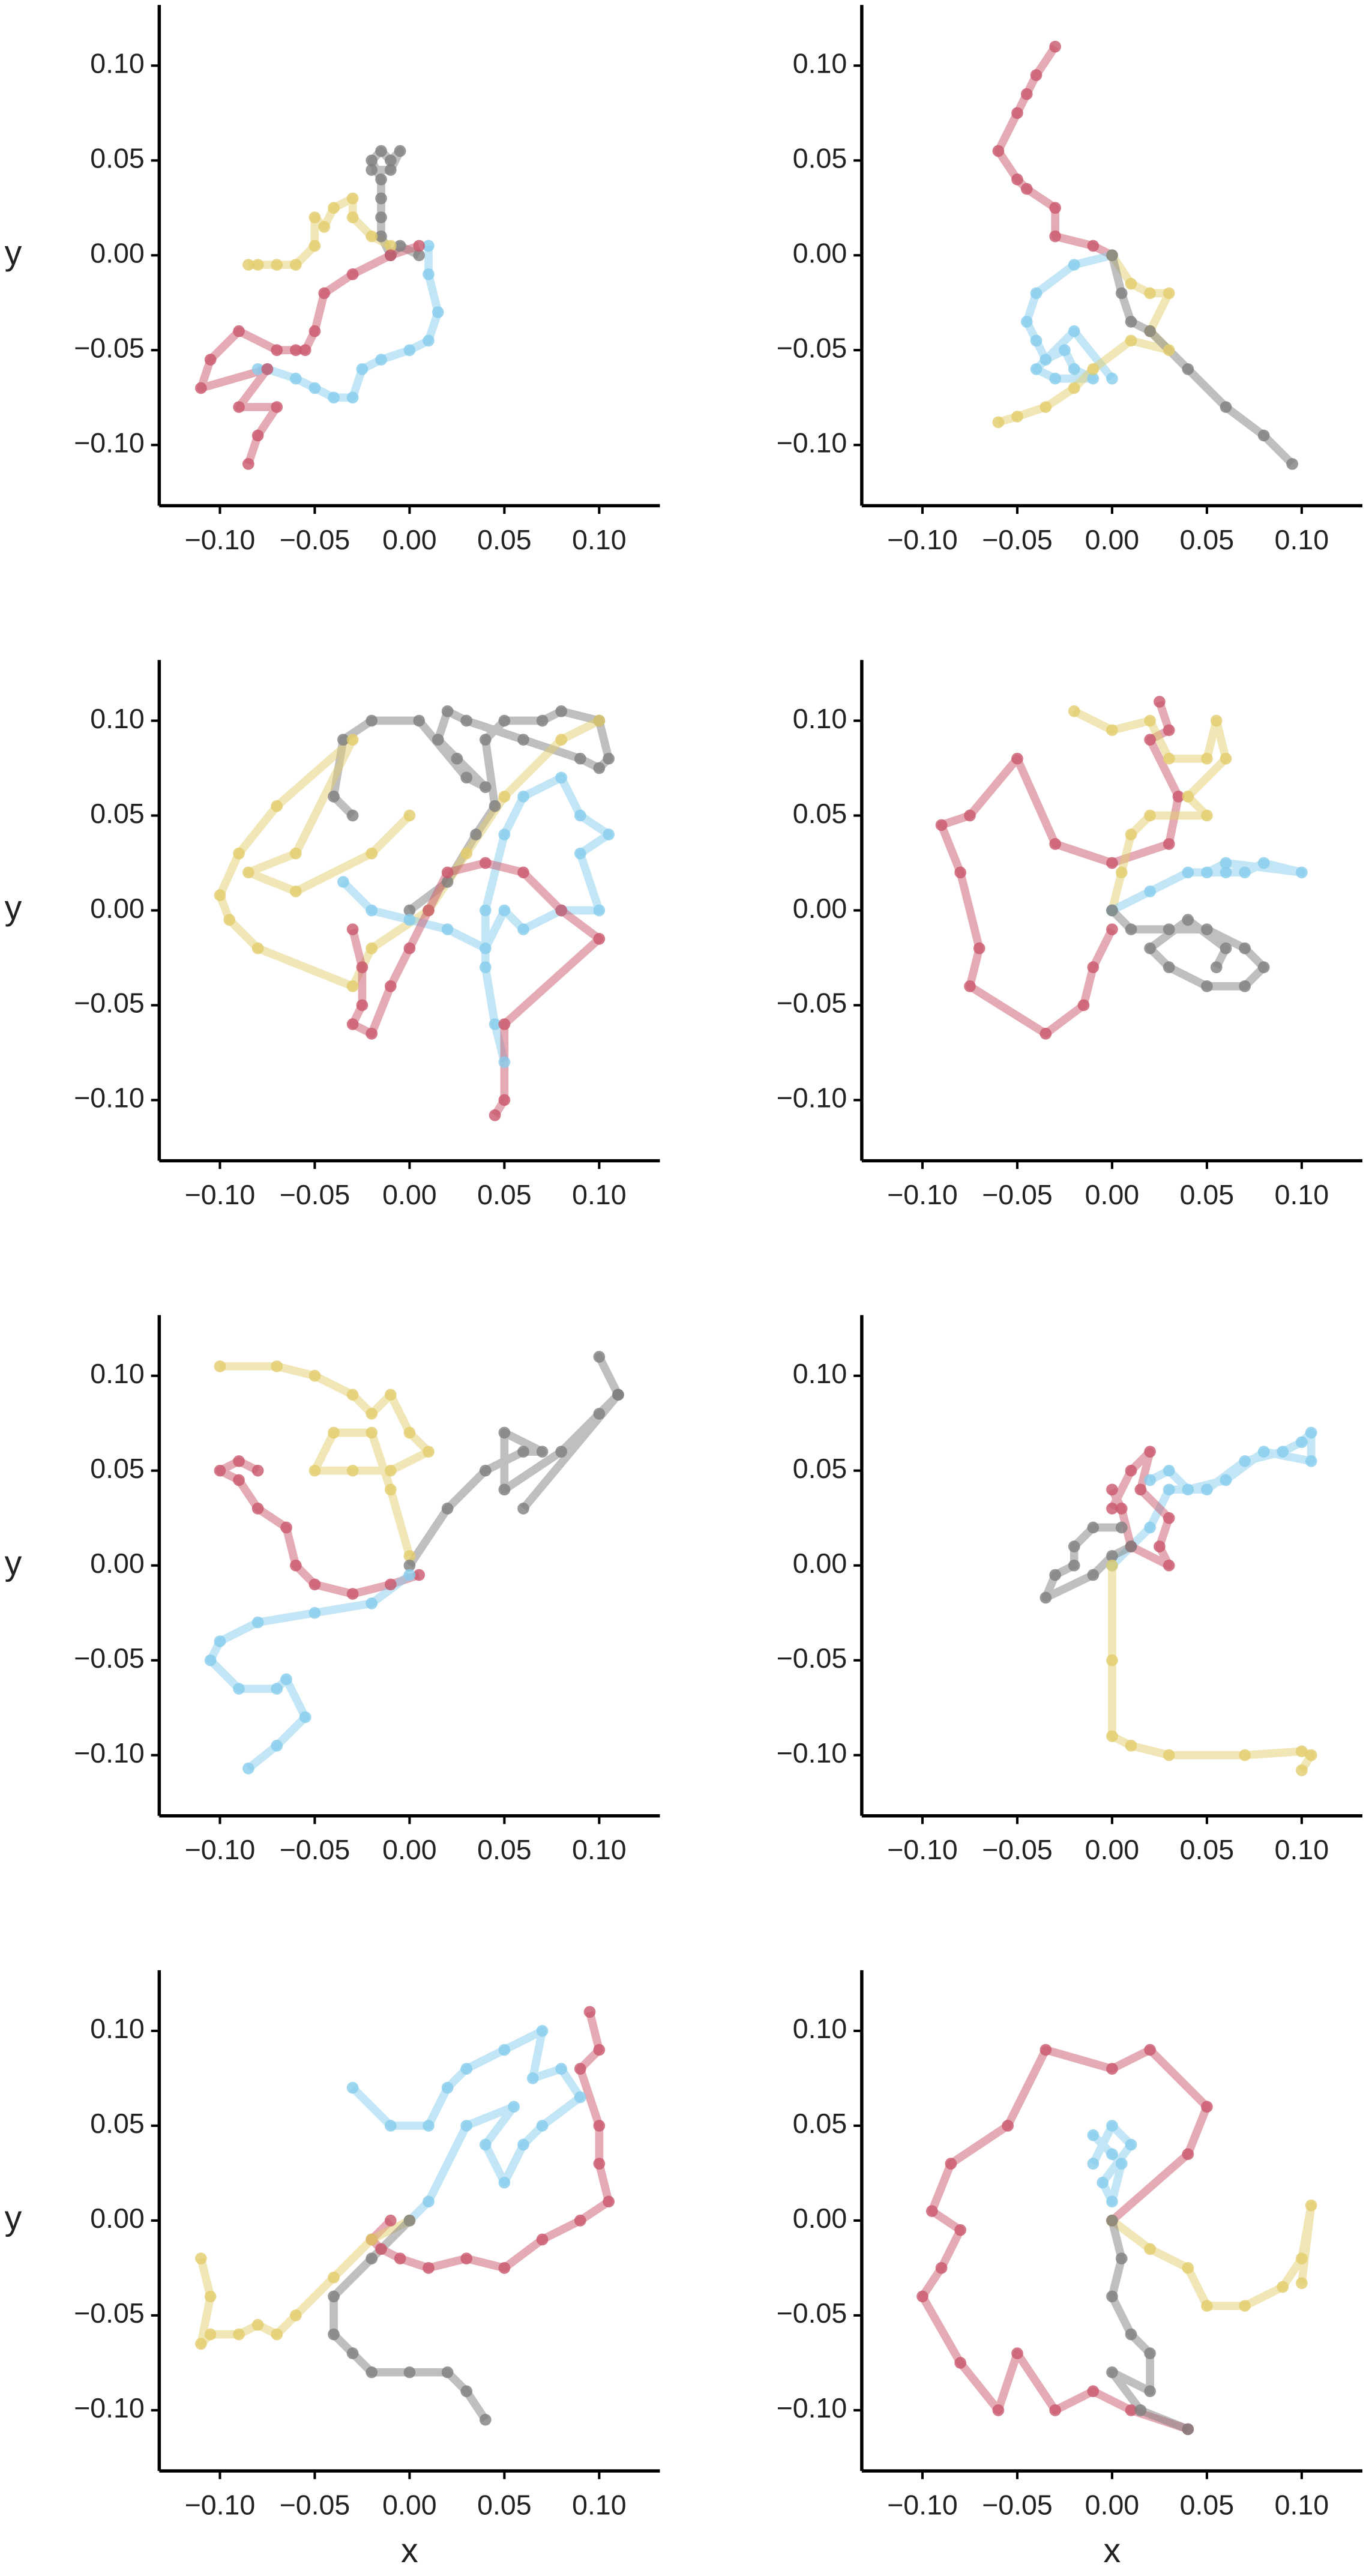 The width and height of the screenshot is (1369, 2576). What do you see at coordinates (599, 539) in the screenshot?
I see `x-tick-label: 0.10` at bounding box center [599, 539].